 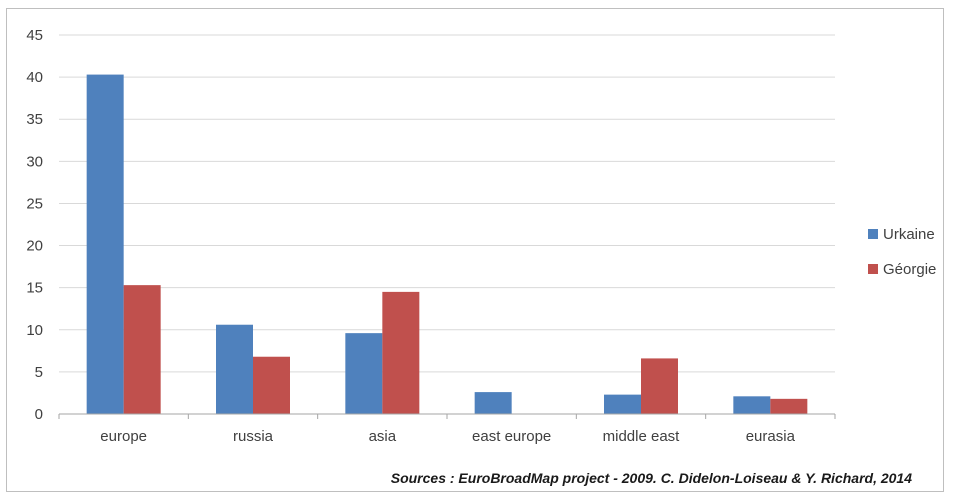 I want to click on y-axis-ticks: 0 5 10 15 20 25 30 35 40 45, so click(x=34, y=225).